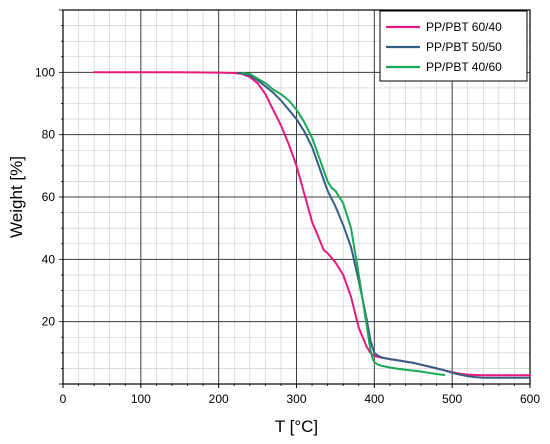 The image size is (550, 444). Describe the element at coordinates (464, 47) in the screenshot. I see `legend-label-2: PP/PBT 50/50` at that location.